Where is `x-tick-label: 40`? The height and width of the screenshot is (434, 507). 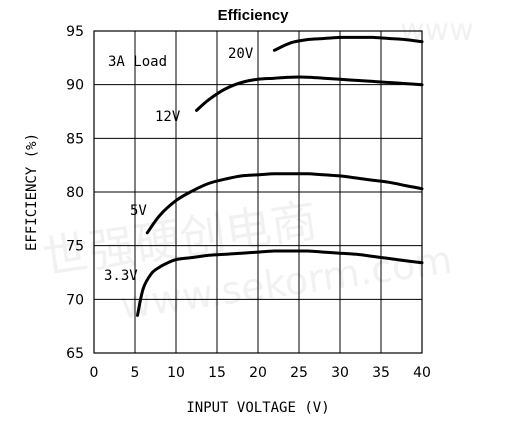 x-tick-label: 40 is located at coordinates (422, 373).